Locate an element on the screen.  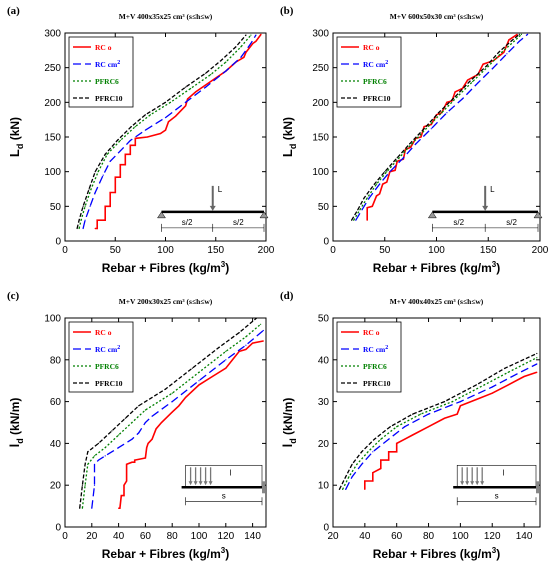
load-label: L is located at coordinates (220, 189).